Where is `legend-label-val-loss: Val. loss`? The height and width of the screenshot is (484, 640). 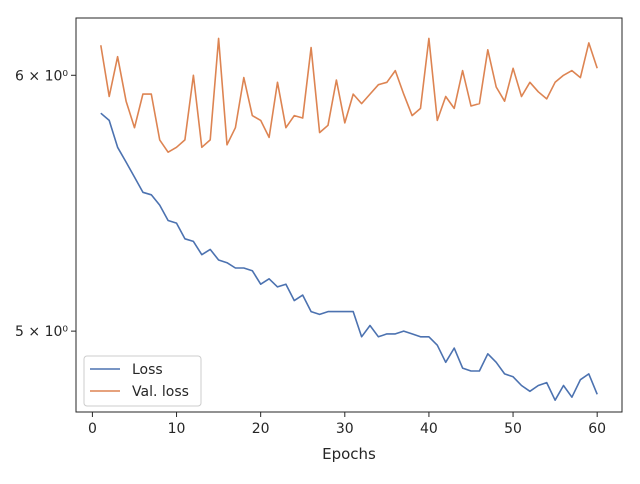 legend-label-val-loss: Val. loss is located at coordinates (160, 392).